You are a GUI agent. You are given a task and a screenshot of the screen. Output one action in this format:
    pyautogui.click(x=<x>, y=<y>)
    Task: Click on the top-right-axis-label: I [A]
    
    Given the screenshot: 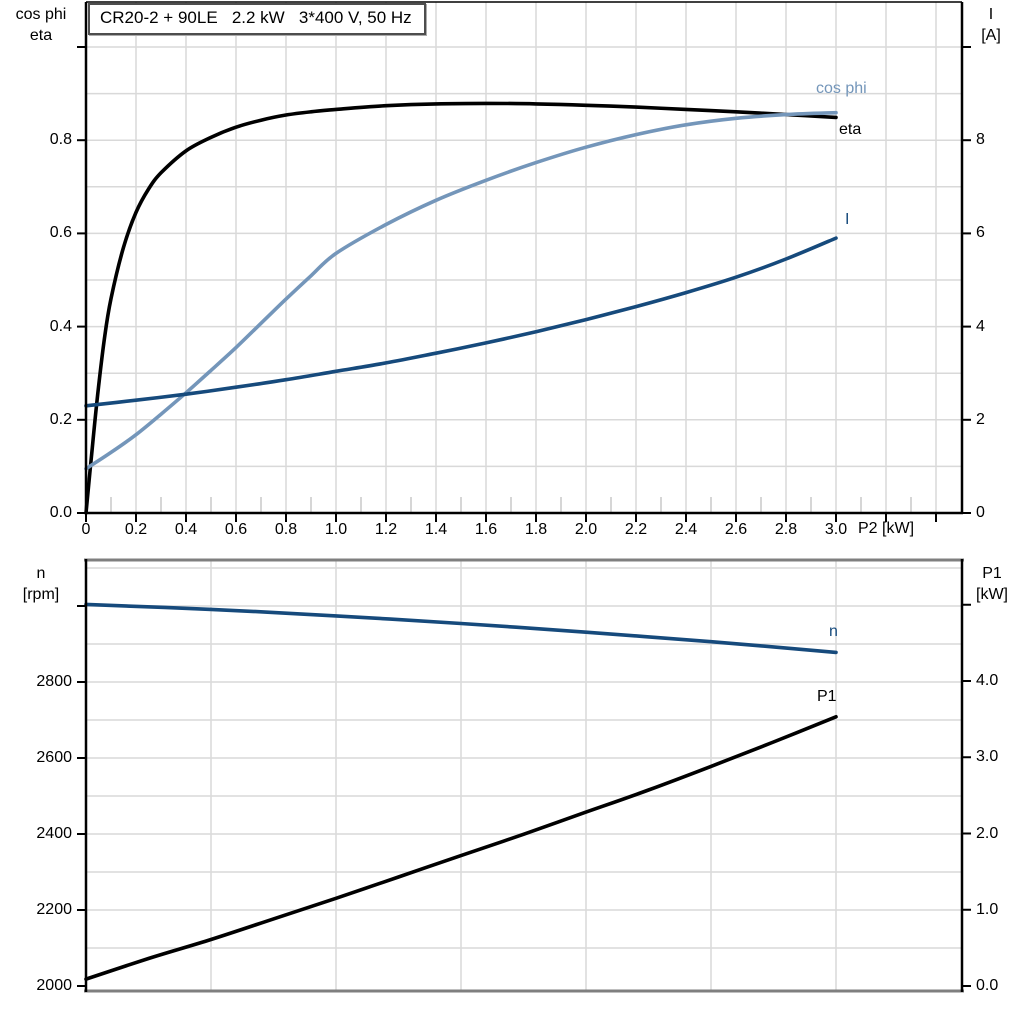 What is the action you would take?
    pyautogui.click(x=991, y=25)
    